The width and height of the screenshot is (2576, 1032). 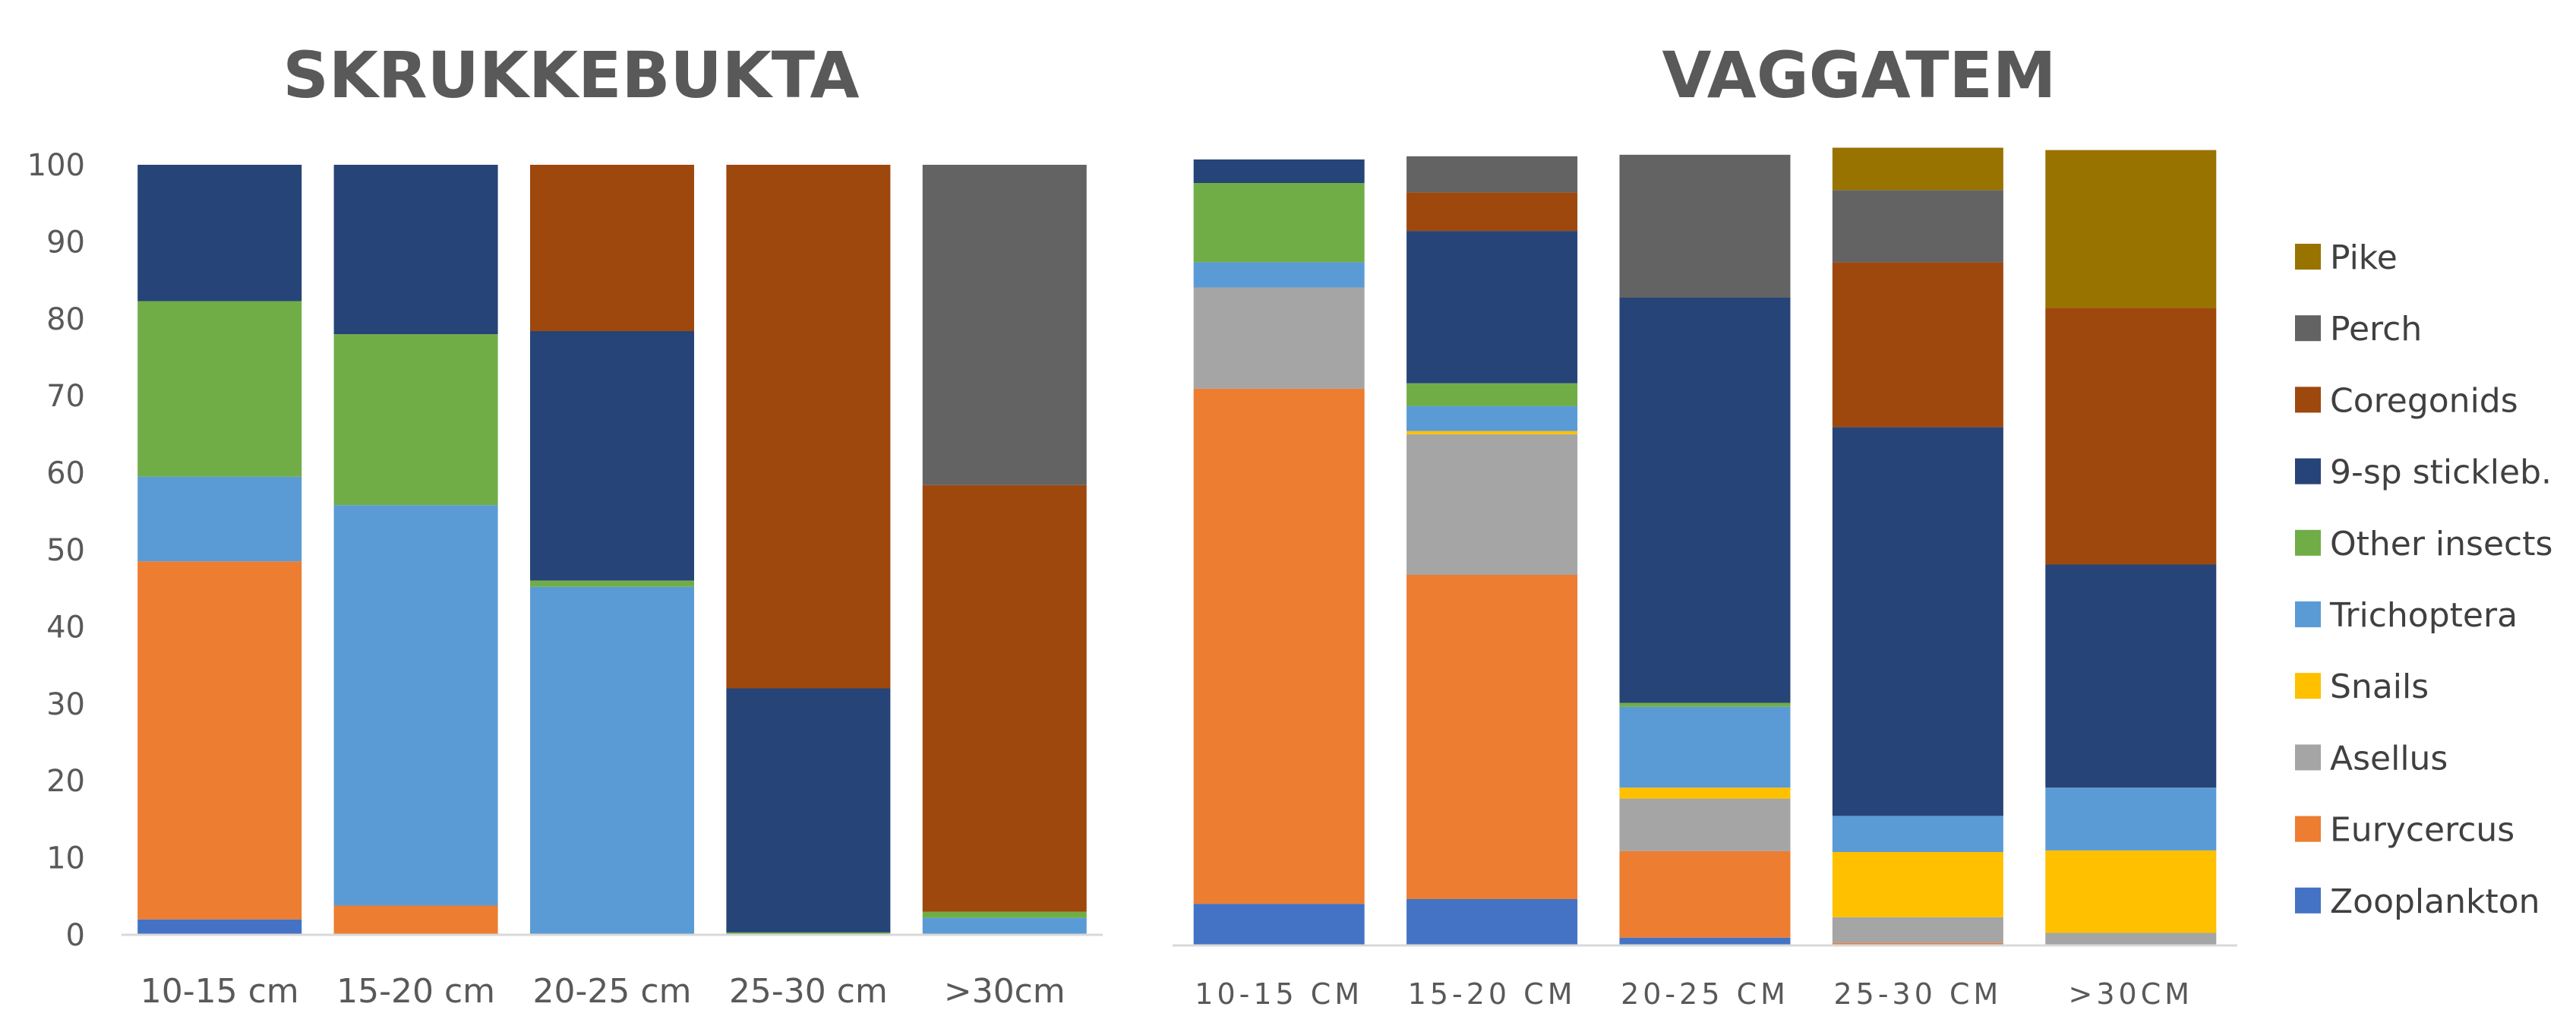 What do you see at coordinates (1492, 432) in the screenshot?
I see `bar-vaggatem-15-20-cm-snails` at bounding box center [1492, 432].